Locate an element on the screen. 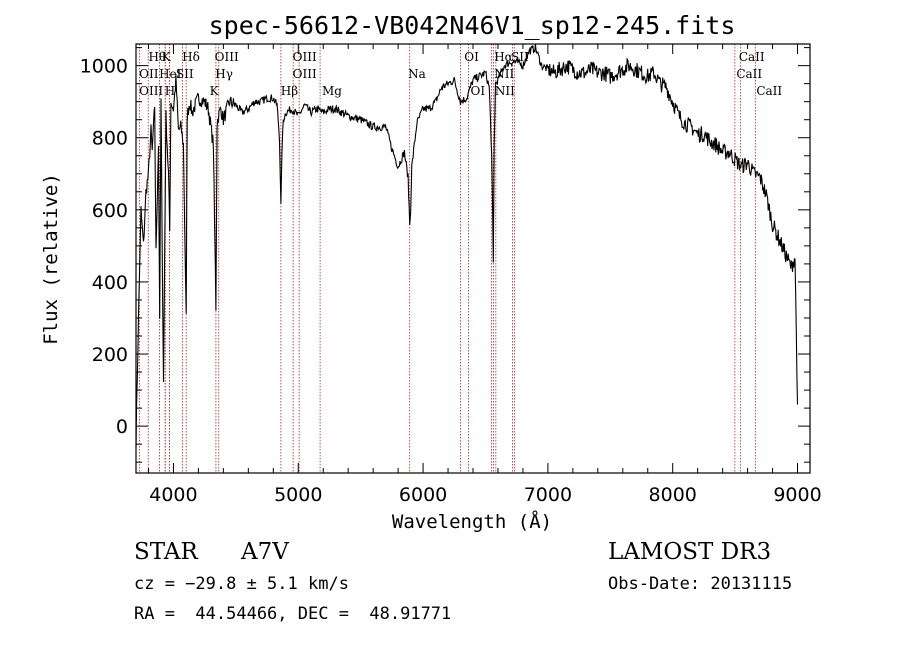  y-tick-label: 800 is located at coordinates (110, 139).